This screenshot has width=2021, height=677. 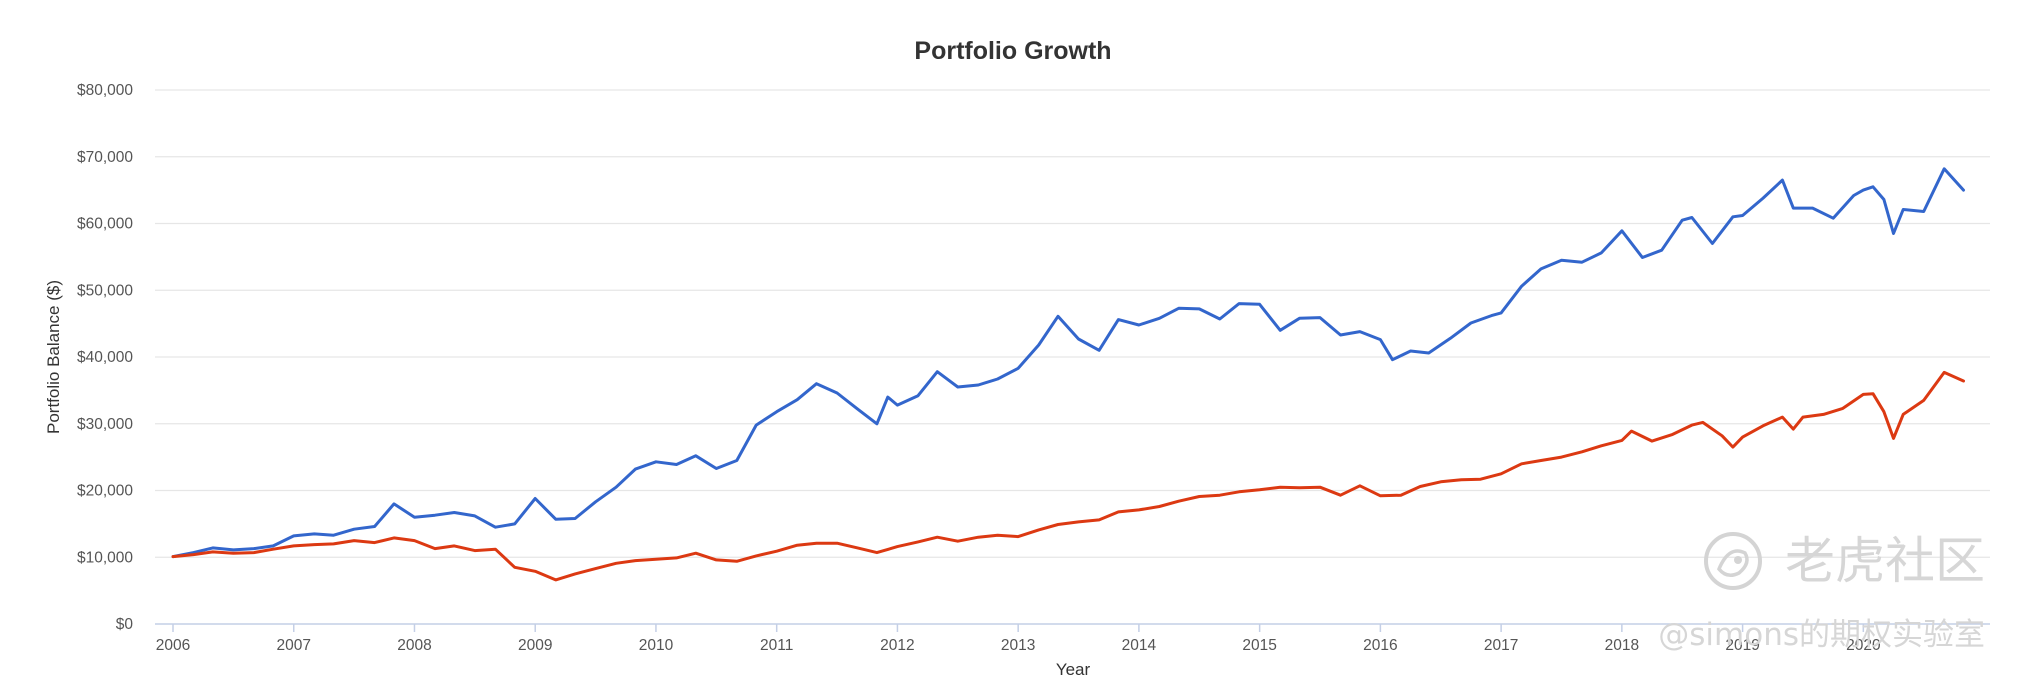 I want to click on x-tick-label: 2015, so click(x=1259, y=645).